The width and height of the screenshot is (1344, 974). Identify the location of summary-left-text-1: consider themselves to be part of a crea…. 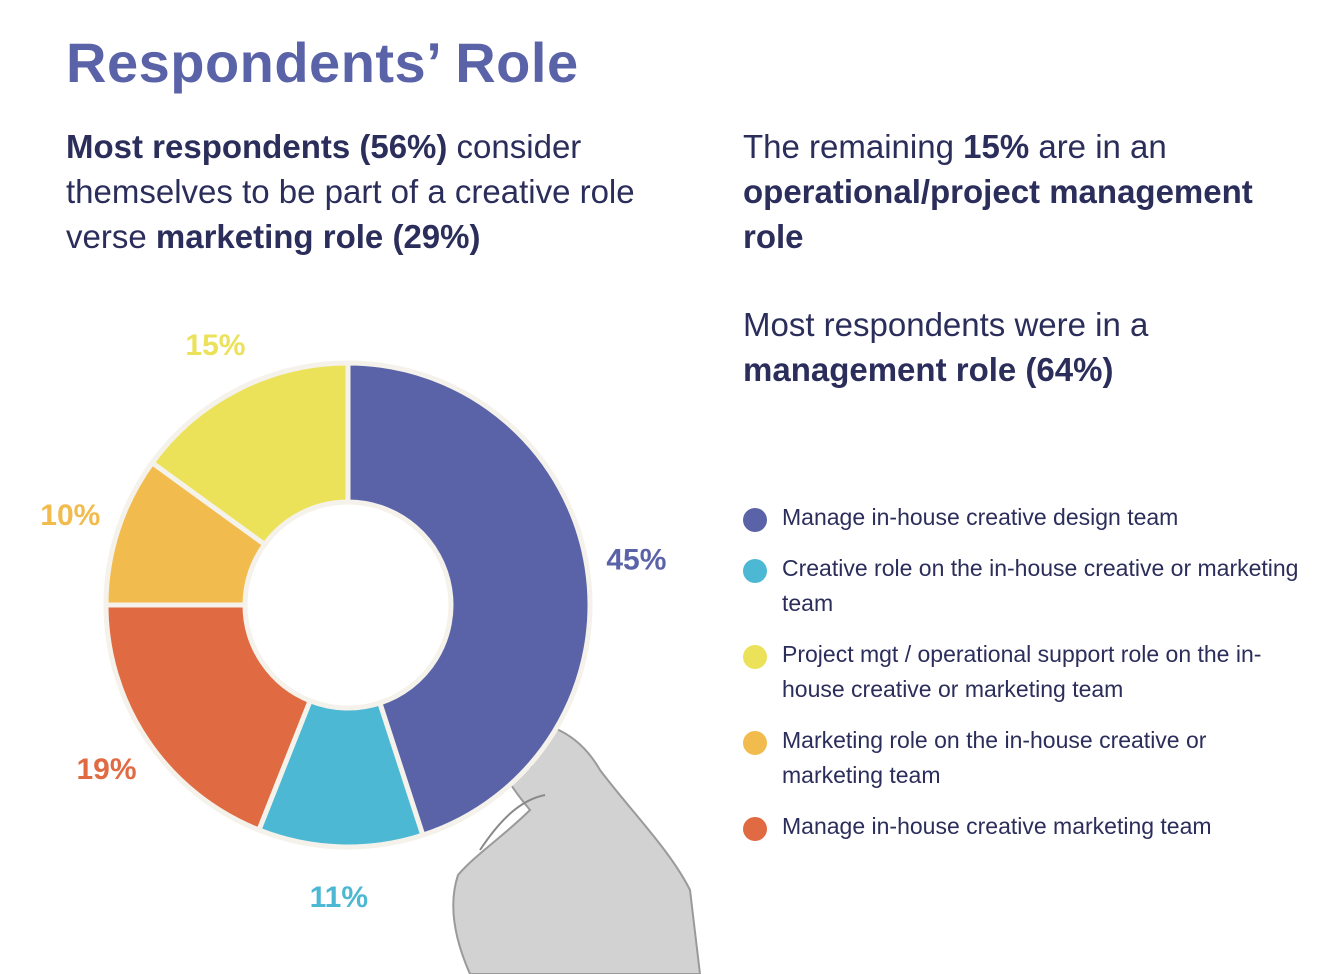
(350, 191).